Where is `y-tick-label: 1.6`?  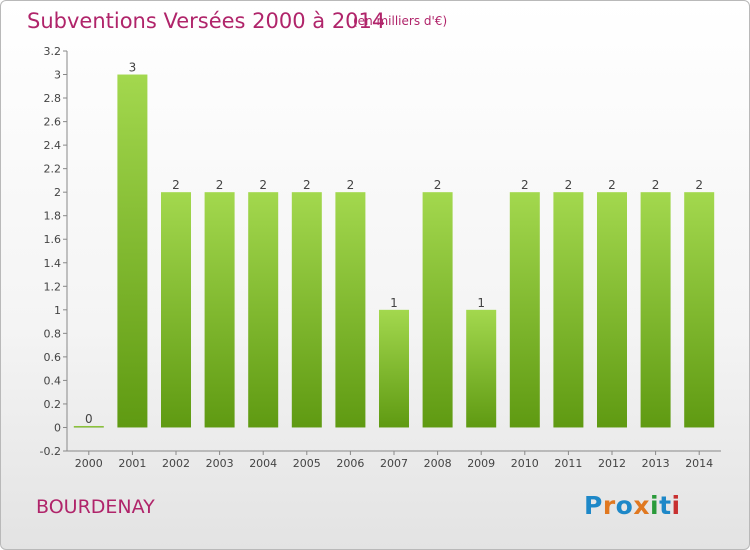
y-tick-label: 1.6 is located at coordinates (53, 239).